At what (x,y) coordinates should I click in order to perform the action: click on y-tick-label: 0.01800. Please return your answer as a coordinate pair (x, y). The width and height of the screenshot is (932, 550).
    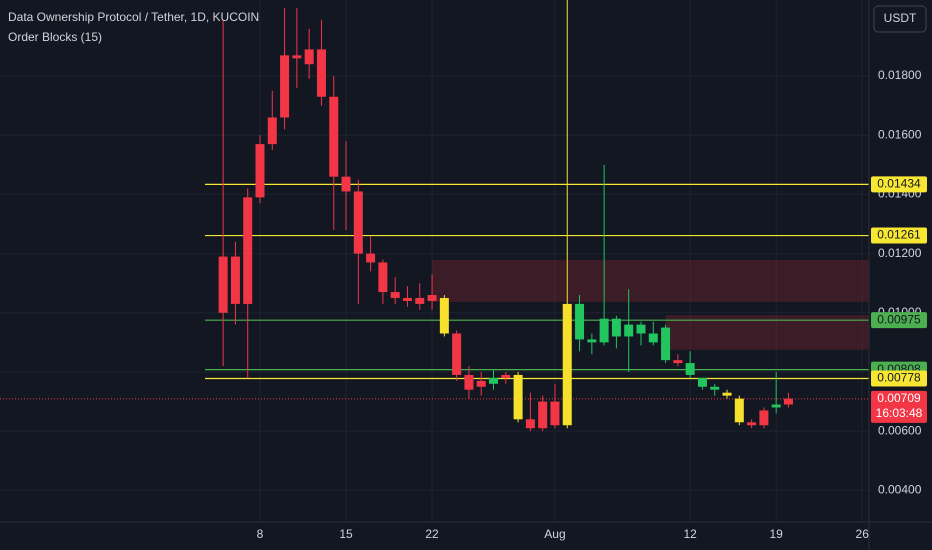
    Looking at the image, I should click on (900, 75).